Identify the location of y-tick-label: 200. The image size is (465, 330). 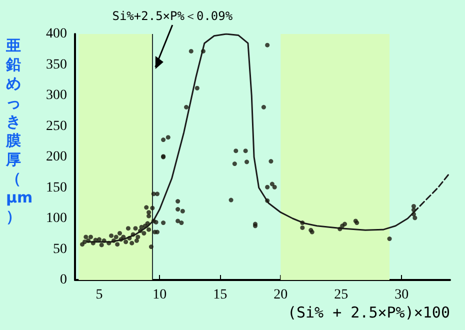
(56, 157).